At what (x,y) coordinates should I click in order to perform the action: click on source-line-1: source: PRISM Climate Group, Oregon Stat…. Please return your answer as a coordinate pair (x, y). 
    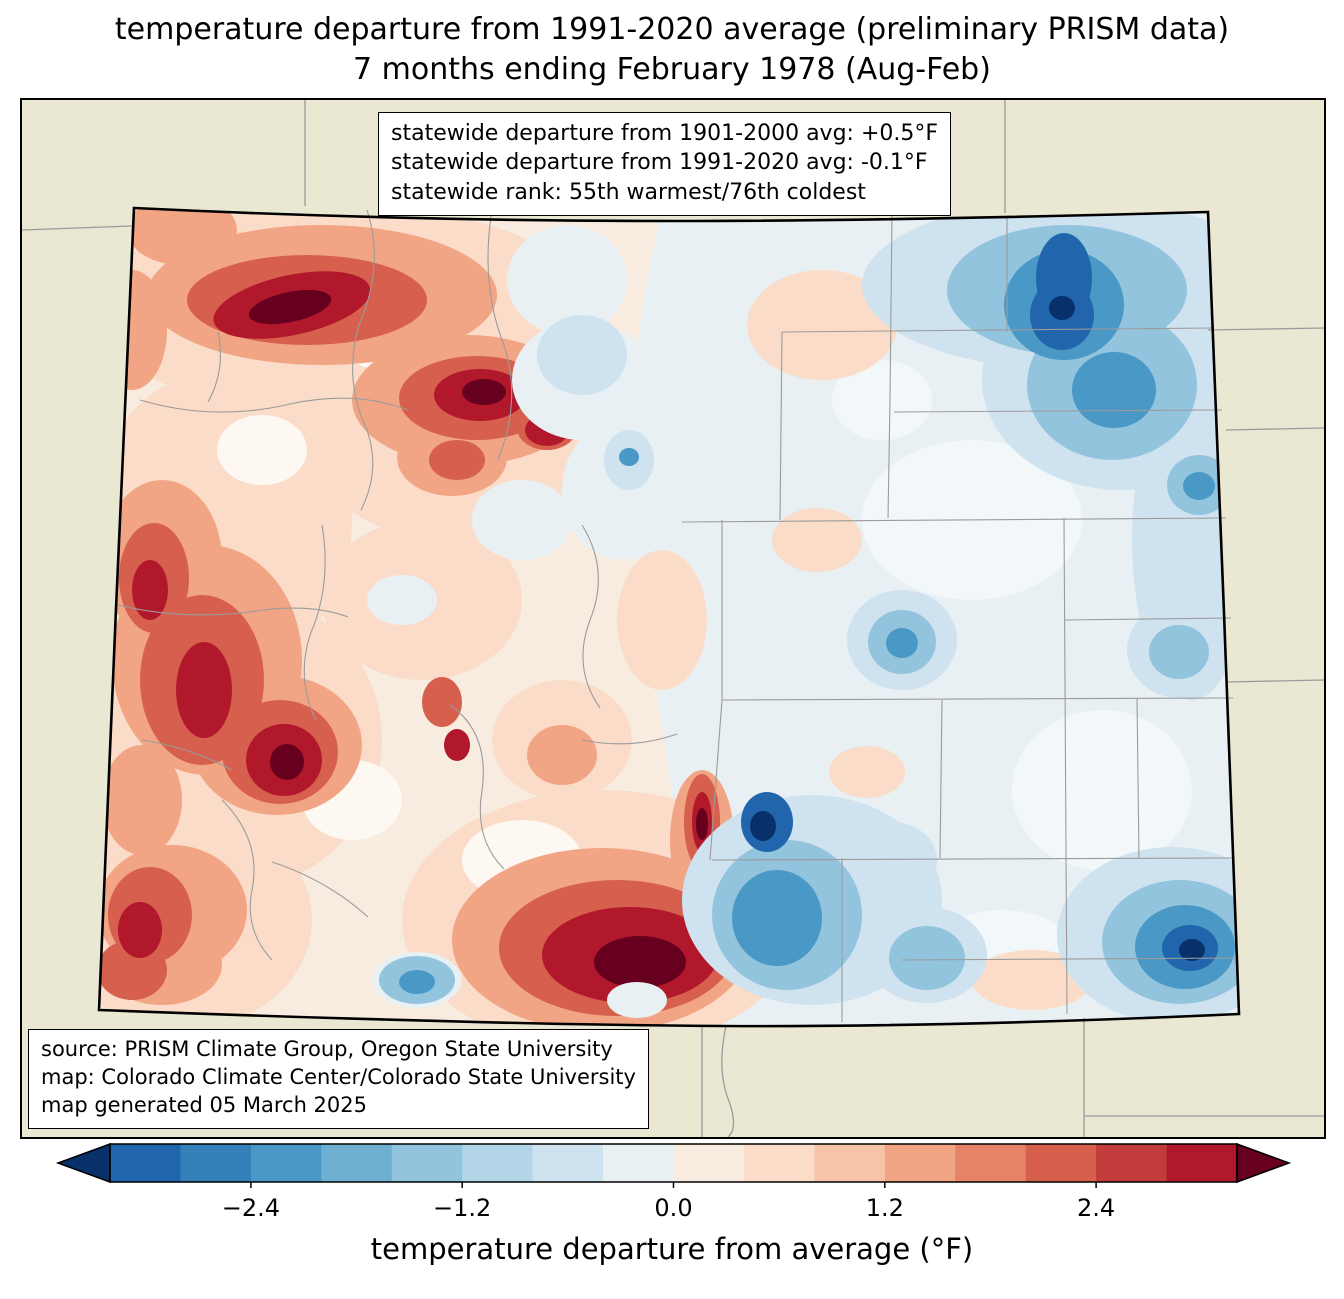
    Looking at the image, I should click on (327, 1049).